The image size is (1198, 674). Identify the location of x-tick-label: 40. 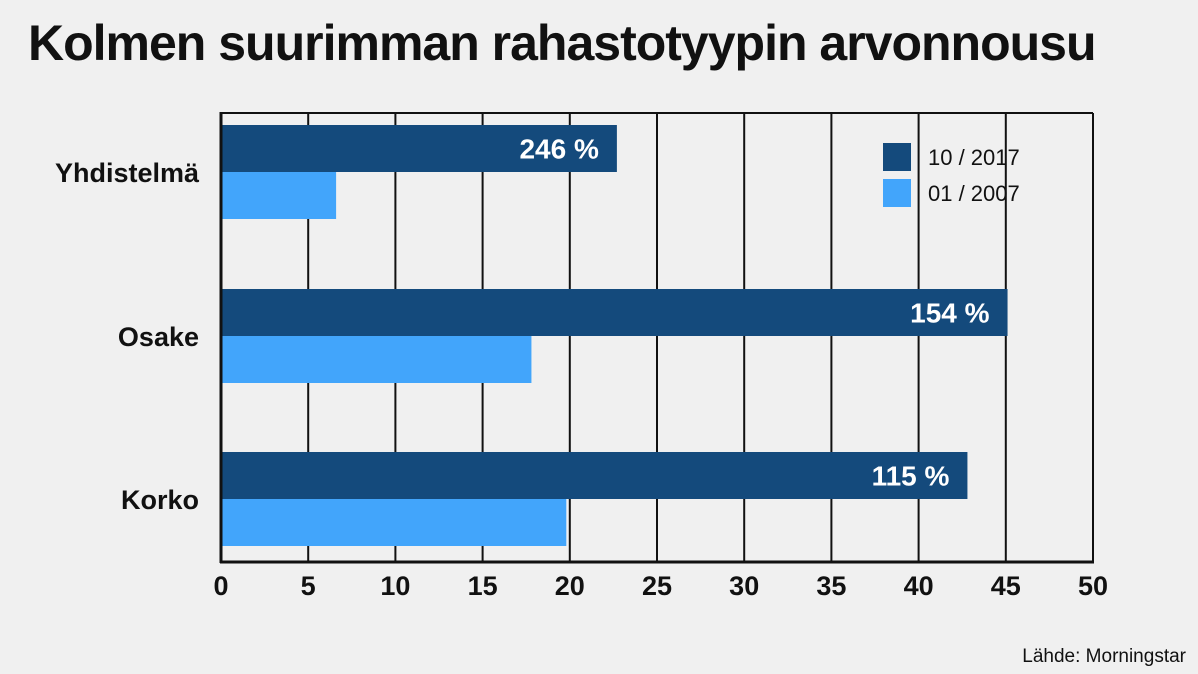
(919, 586).